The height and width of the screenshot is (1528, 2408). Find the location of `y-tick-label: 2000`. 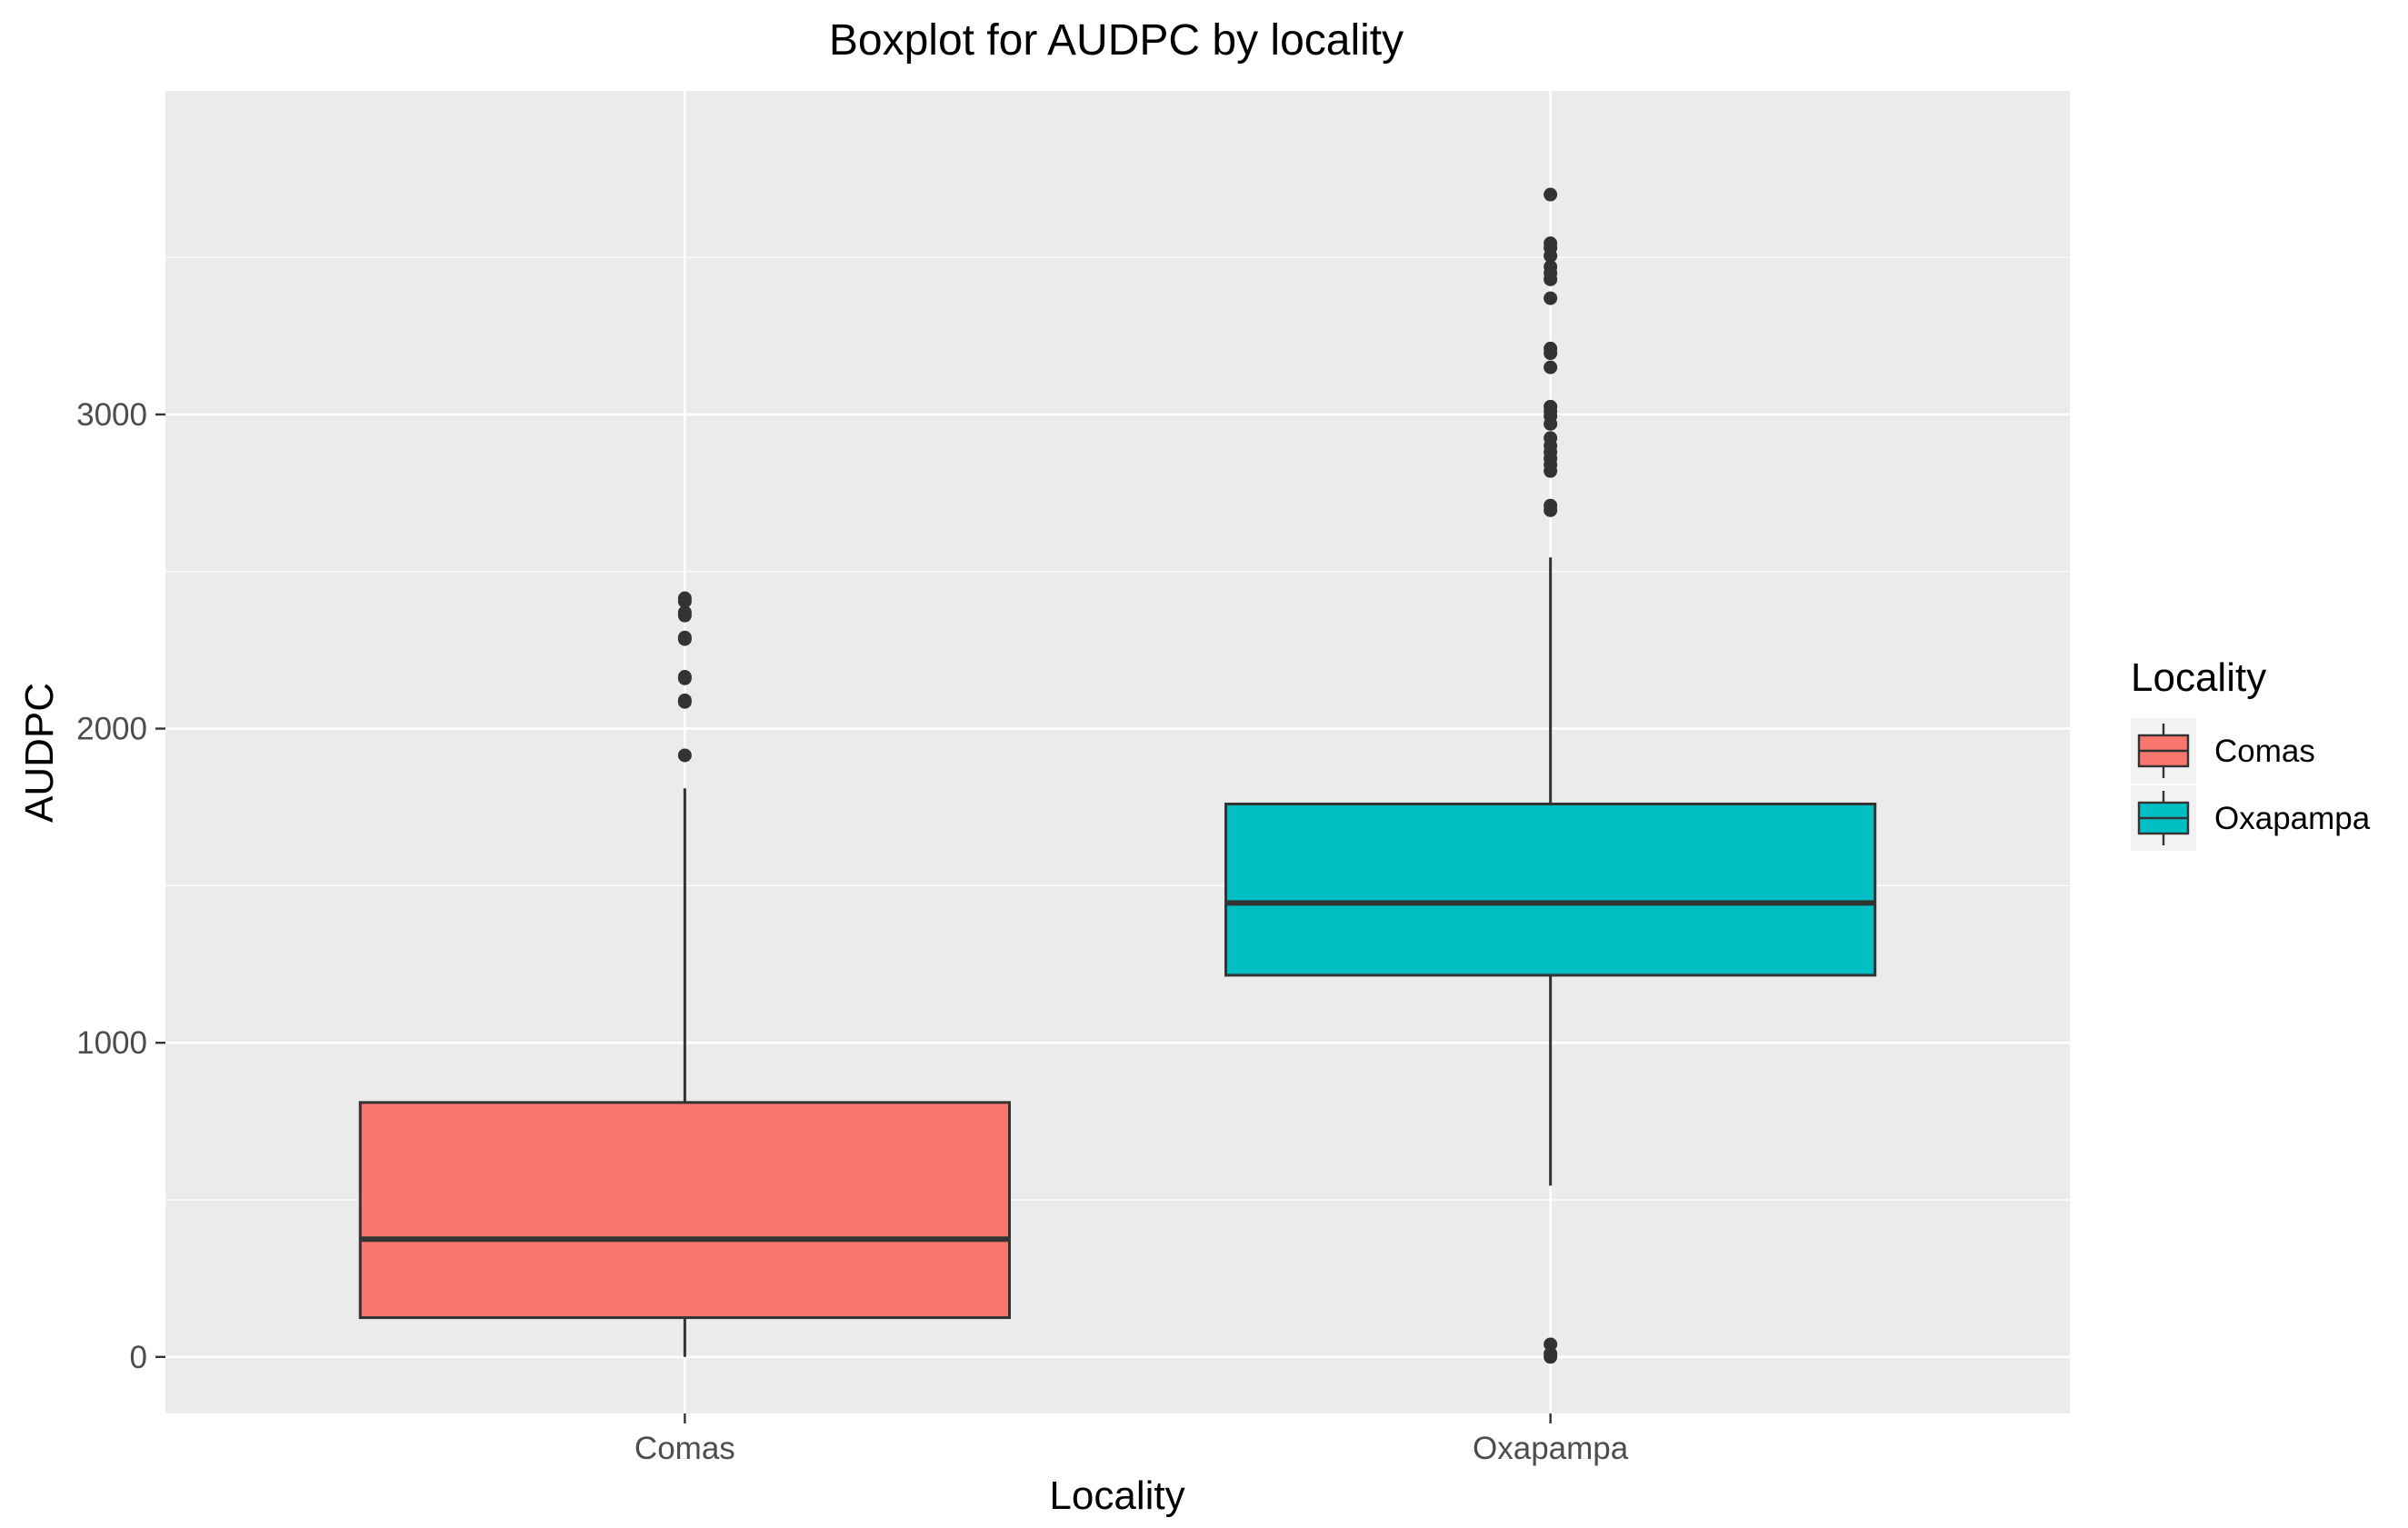

y-tick-label: 2000 is located at coordinates (111, 730).